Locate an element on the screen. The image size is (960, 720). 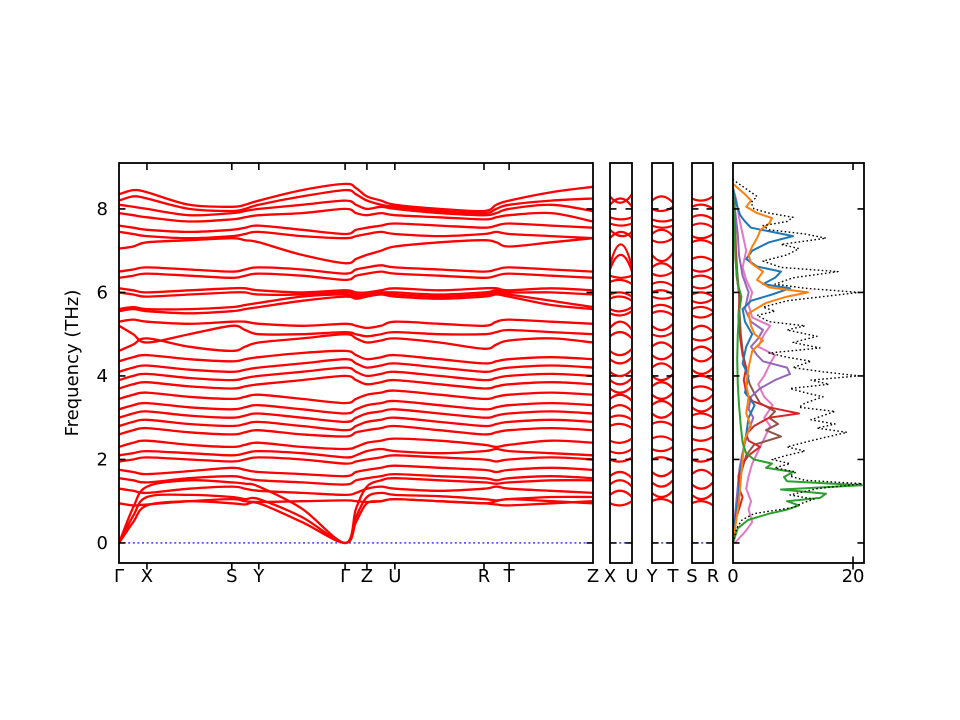
y-tick-label: 2 is located at coordinates (102, 459).